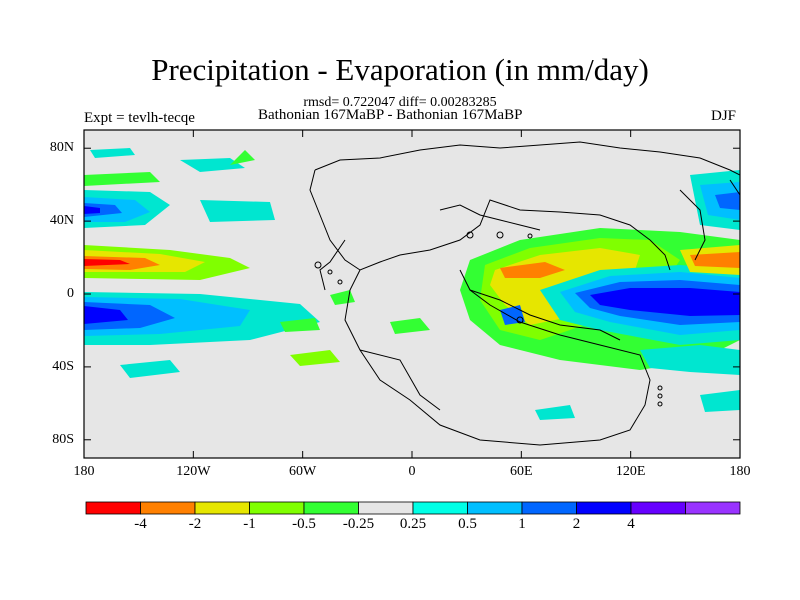 The height and width of the screenshot is (600, 800). I want to click on colorbar-label: 1, so click(522, 524).